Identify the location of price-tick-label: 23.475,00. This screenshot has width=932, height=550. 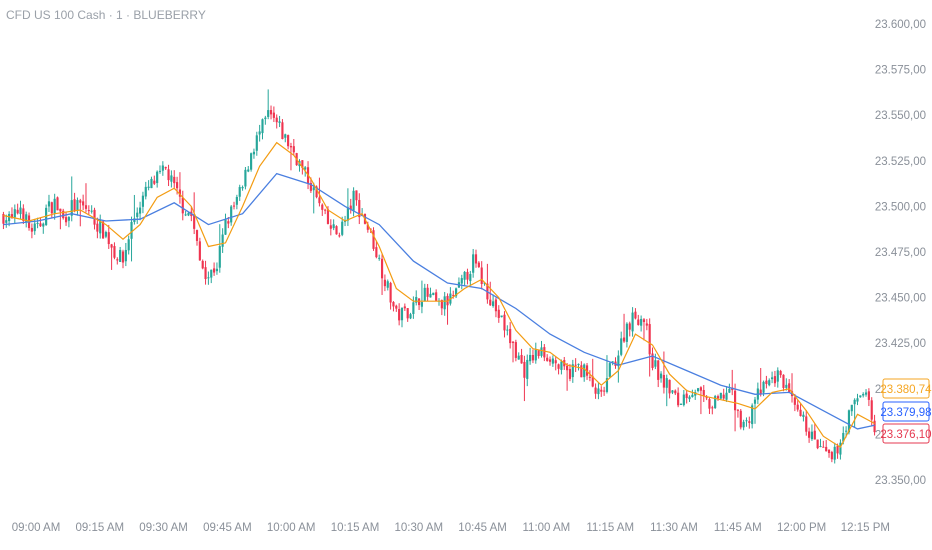
(900, 253).